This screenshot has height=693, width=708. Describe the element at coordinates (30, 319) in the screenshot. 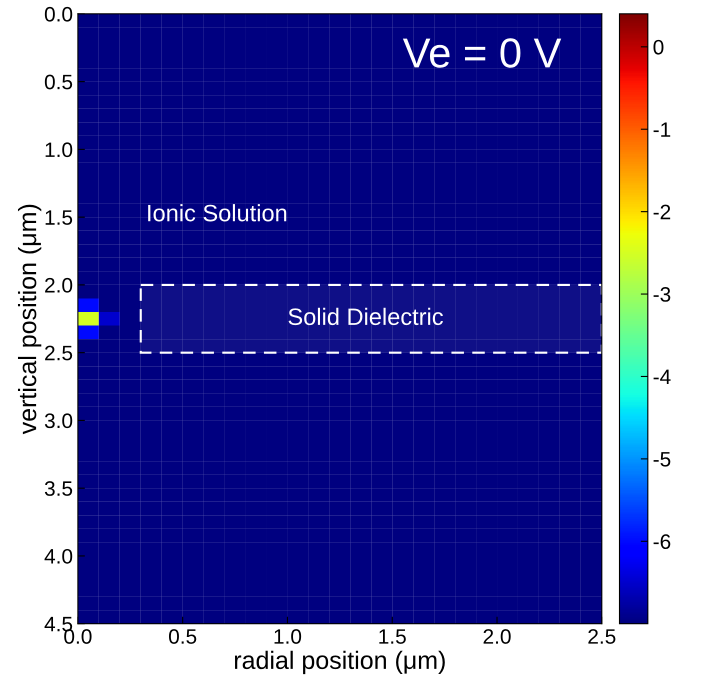

I see `y-axis-title: vertical position (μm)` at that location.